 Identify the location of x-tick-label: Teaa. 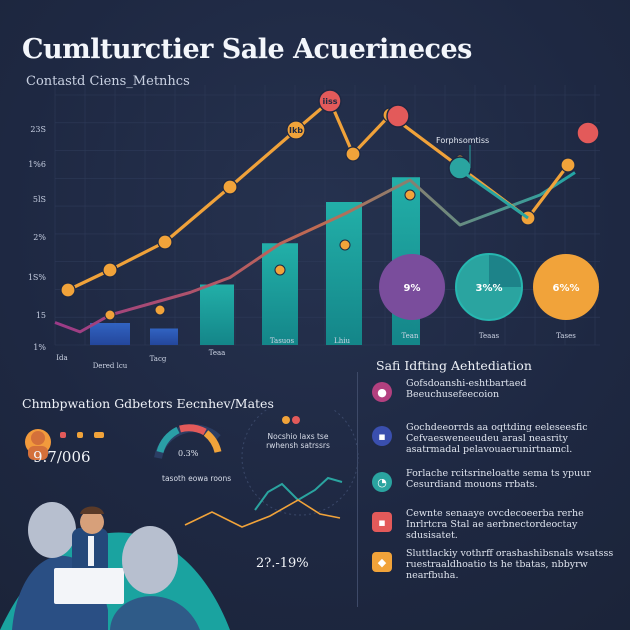
(217, 353).